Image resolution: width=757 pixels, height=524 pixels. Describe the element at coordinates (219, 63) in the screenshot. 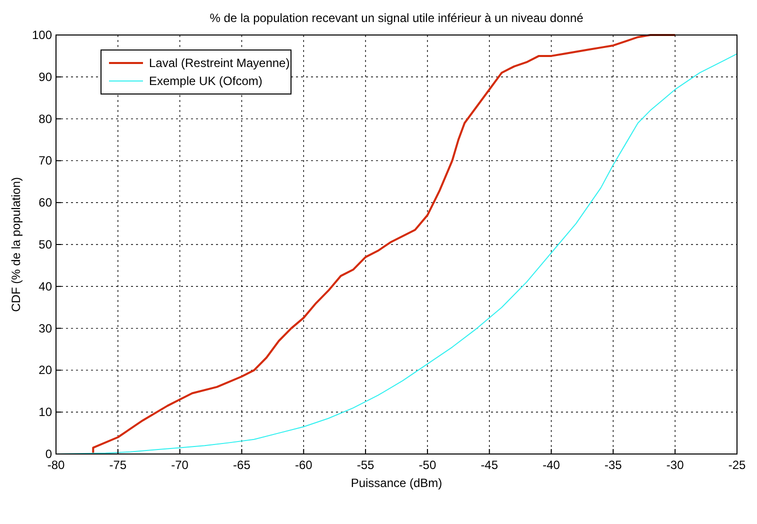

I see `legend-label: Laval (Restreint Mayenne)` at that location.